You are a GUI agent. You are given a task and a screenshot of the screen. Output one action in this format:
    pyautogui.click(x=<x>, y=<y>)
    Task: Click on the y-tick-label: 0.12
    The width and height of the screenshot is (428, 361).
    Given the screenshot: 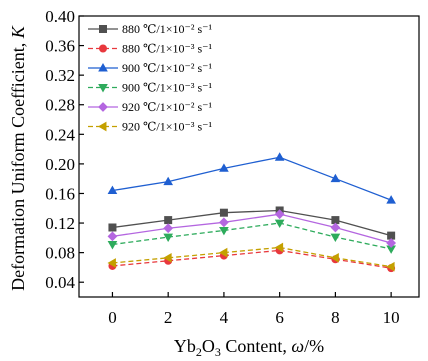 What is the action you would take?
    pyautogui.click(x=60, y=223)
    